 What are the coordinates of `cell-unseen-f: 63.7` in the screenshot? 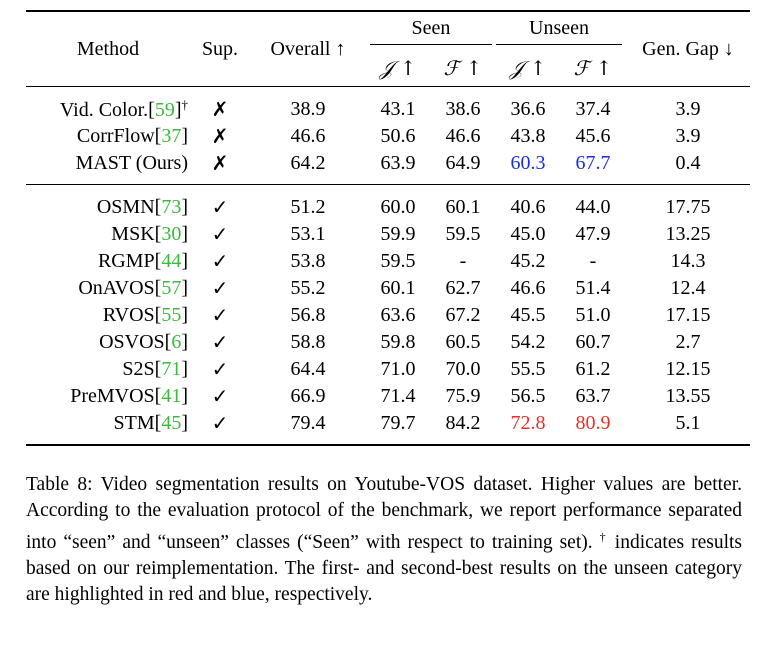 It's located at (593, 395).